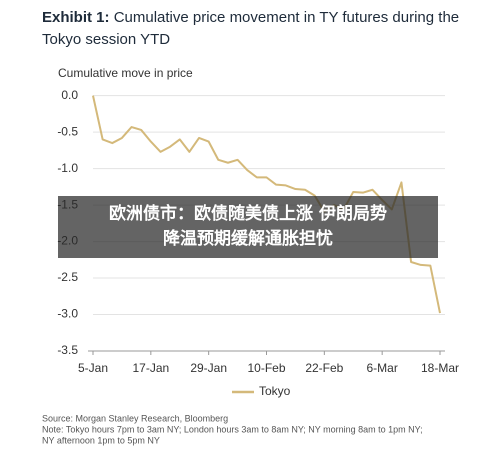  Describe the element at coordinates (150, 368) in the screenshot. I see `x-tick-label: 17-Jan` at that location.